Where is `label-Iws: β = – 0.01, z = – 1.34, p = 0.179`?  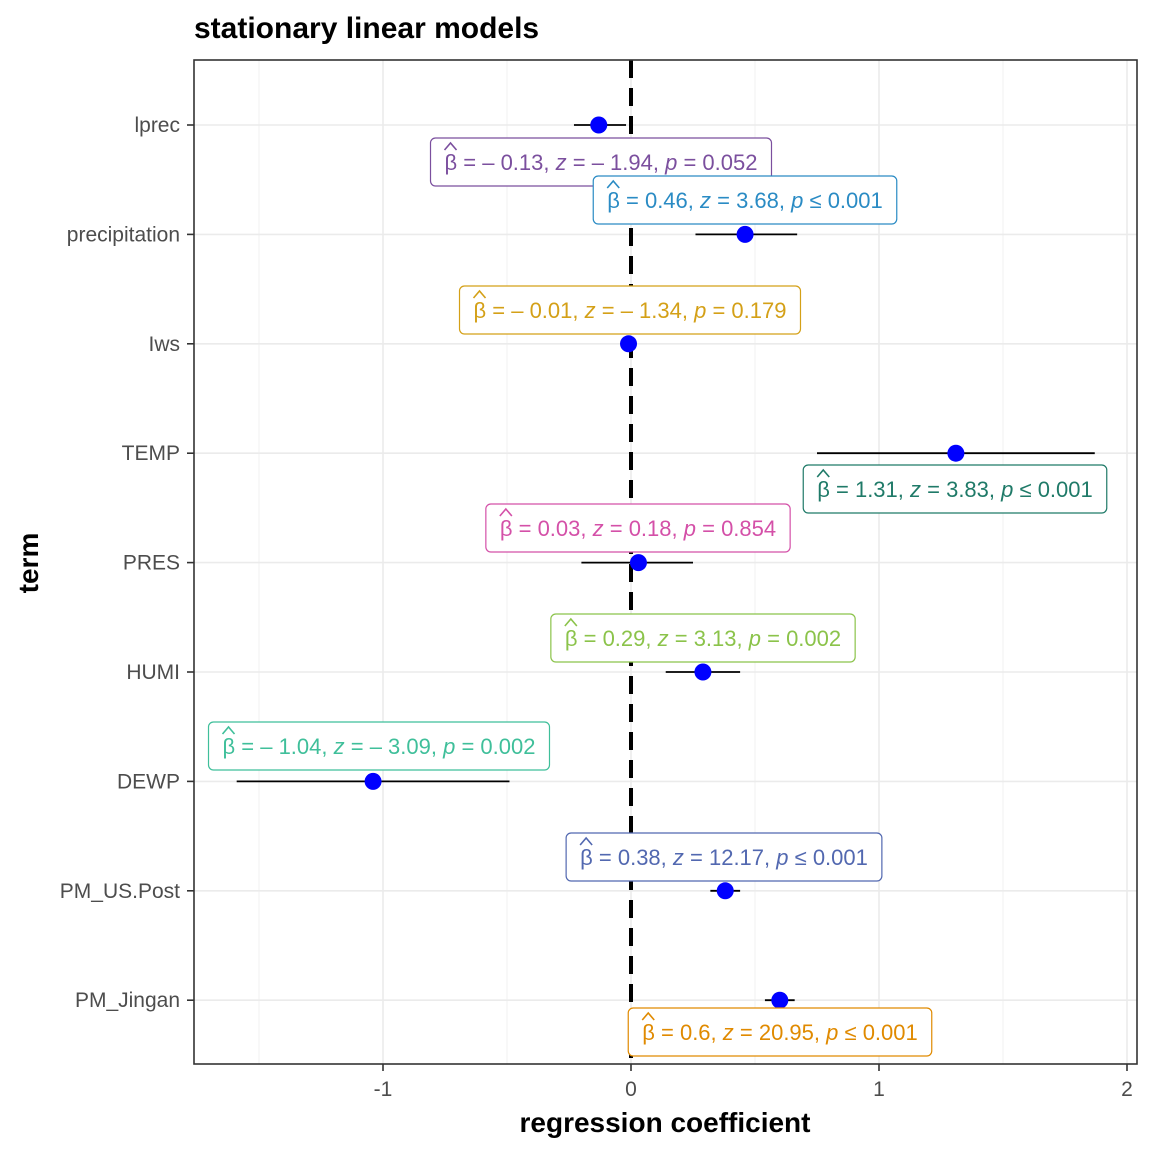 label-Iws: β = – 0.01, z = – 1.34, p = 0.179 is located at coordinates (630, 310).